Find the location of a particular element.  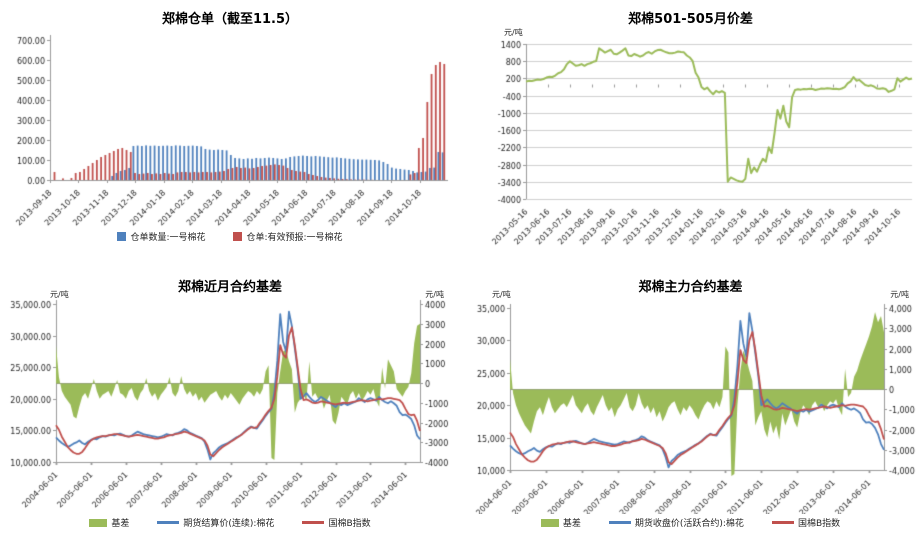

main-contract-basis-legend: 基差 期货收盘价(活跃合约):棉花 国棉B指数 is located at coordinates (690, 522).